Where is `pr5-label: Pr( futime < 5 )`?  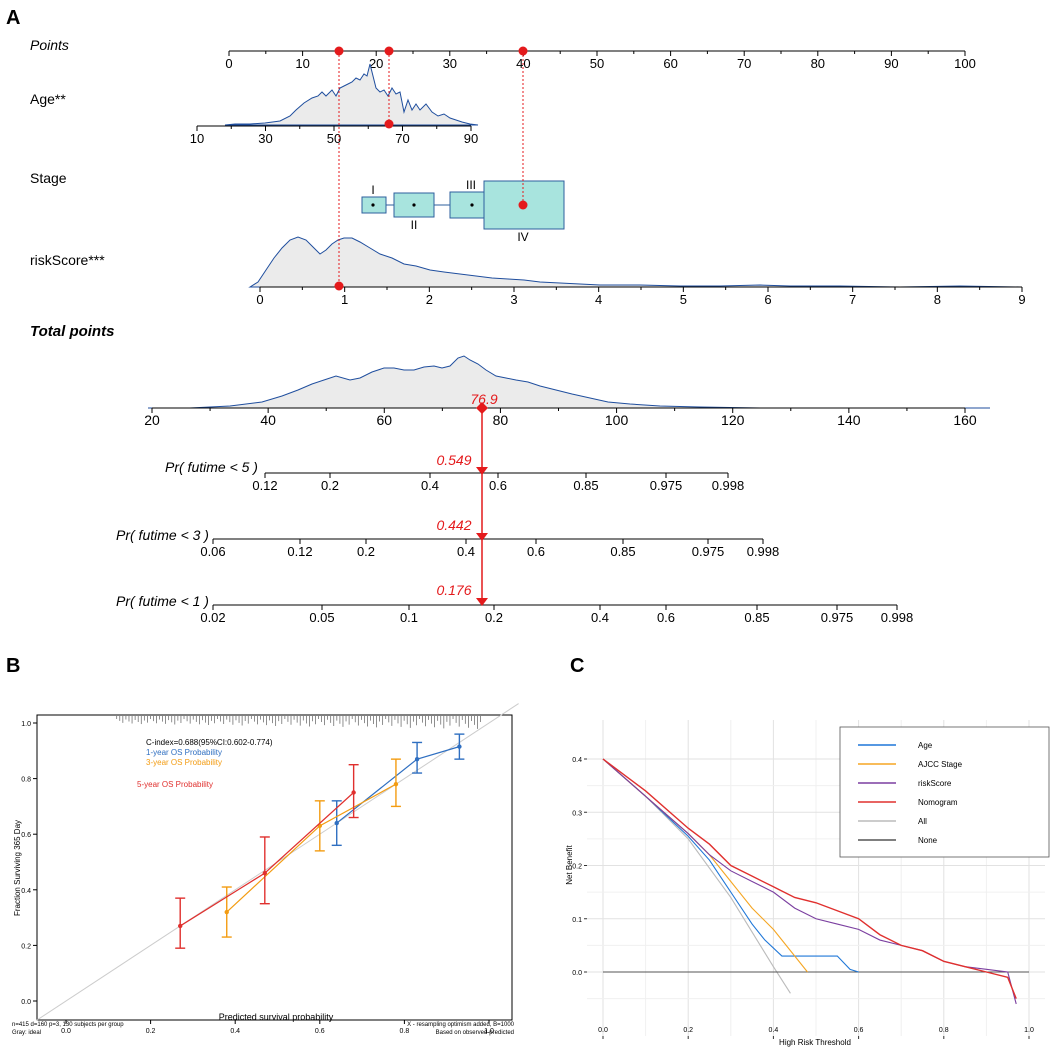
pr5-label: Pr( futime < 5 ) is located at coordinates (211, 467).